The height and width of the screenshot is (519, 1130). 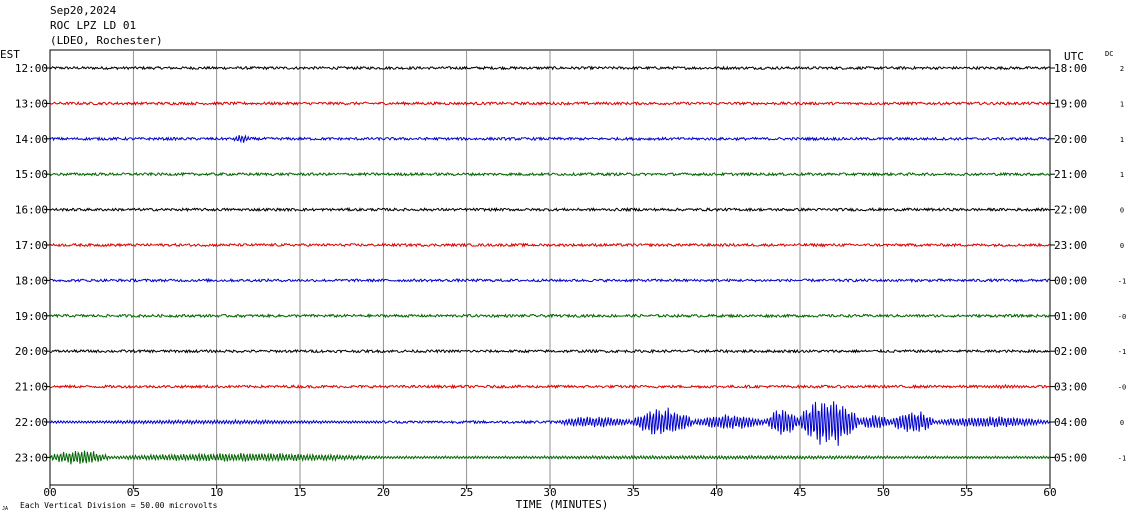 I want to click on x-tick-label: 40, so click(x=716, y=492).